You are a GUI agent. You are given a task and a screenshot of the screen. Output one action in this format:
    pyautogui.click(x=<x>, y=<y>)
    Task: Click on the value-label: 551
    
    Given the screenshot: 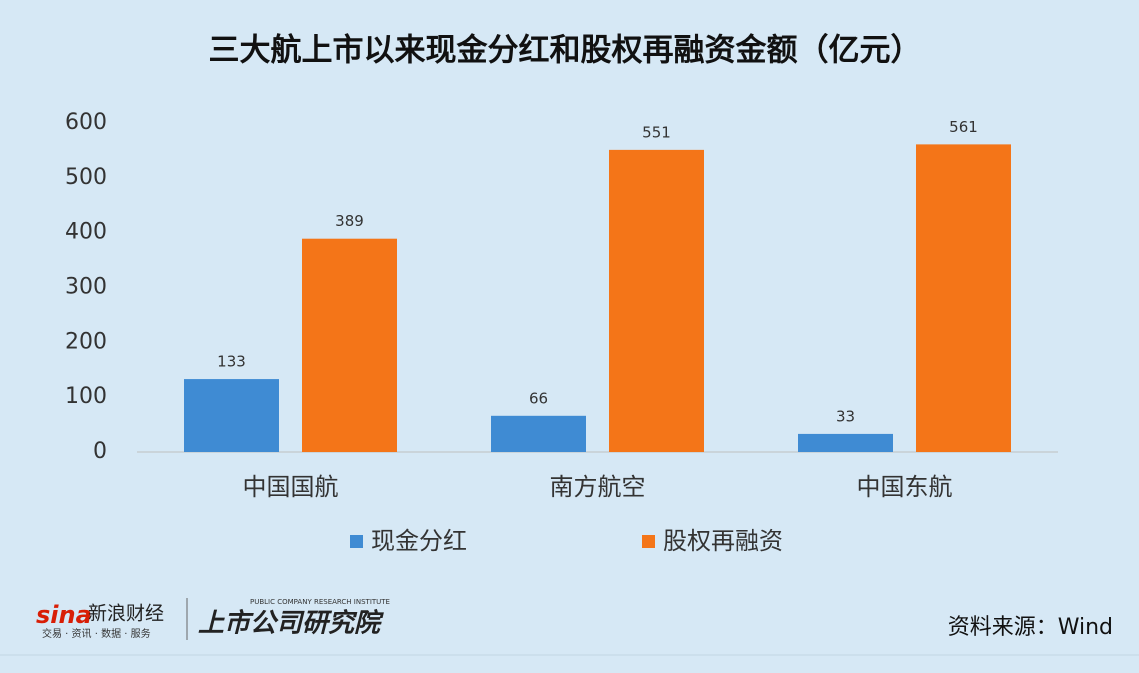 What is the action you would take?
    pyautogui.click(x=656, y=132)
    